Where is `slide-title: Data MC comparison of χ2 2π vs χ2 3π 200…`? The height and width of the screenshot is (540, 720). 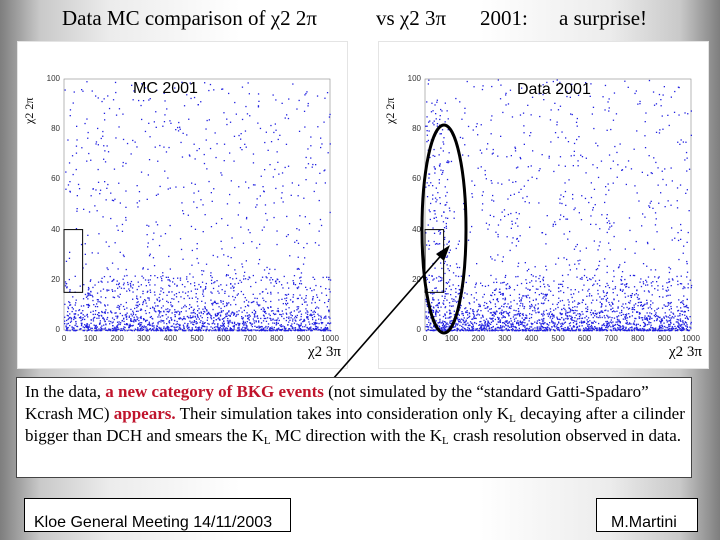
slide-title: Data MC comparison of χ2 2π vs χ2 3π 200… is located at coordinates (360, 21).